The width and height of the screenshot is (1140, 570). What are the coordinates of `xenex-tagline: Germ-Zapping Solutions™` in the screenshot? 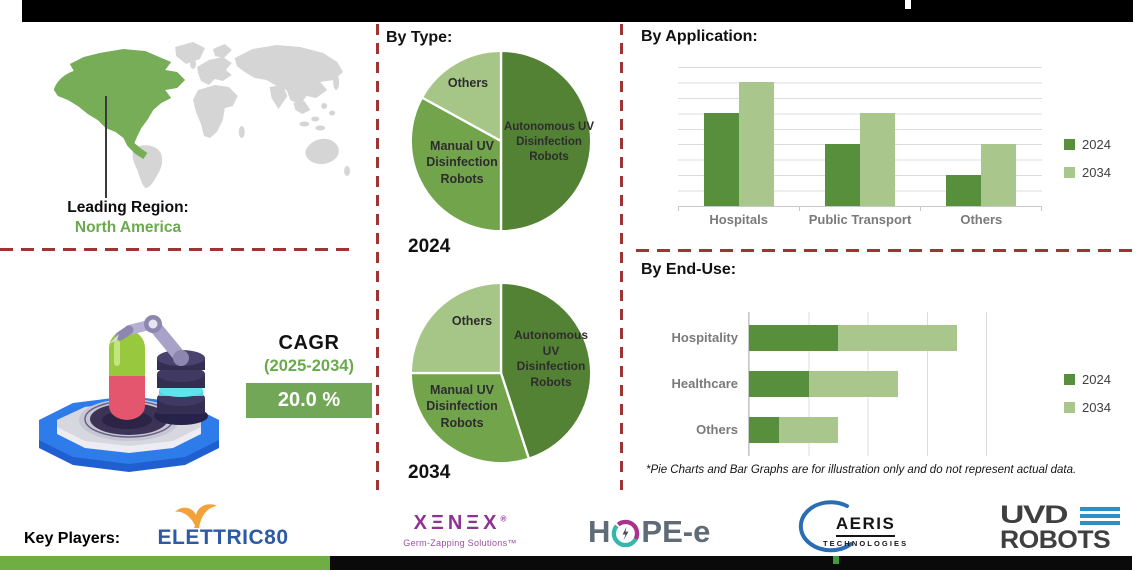 It's located at (460, 543).